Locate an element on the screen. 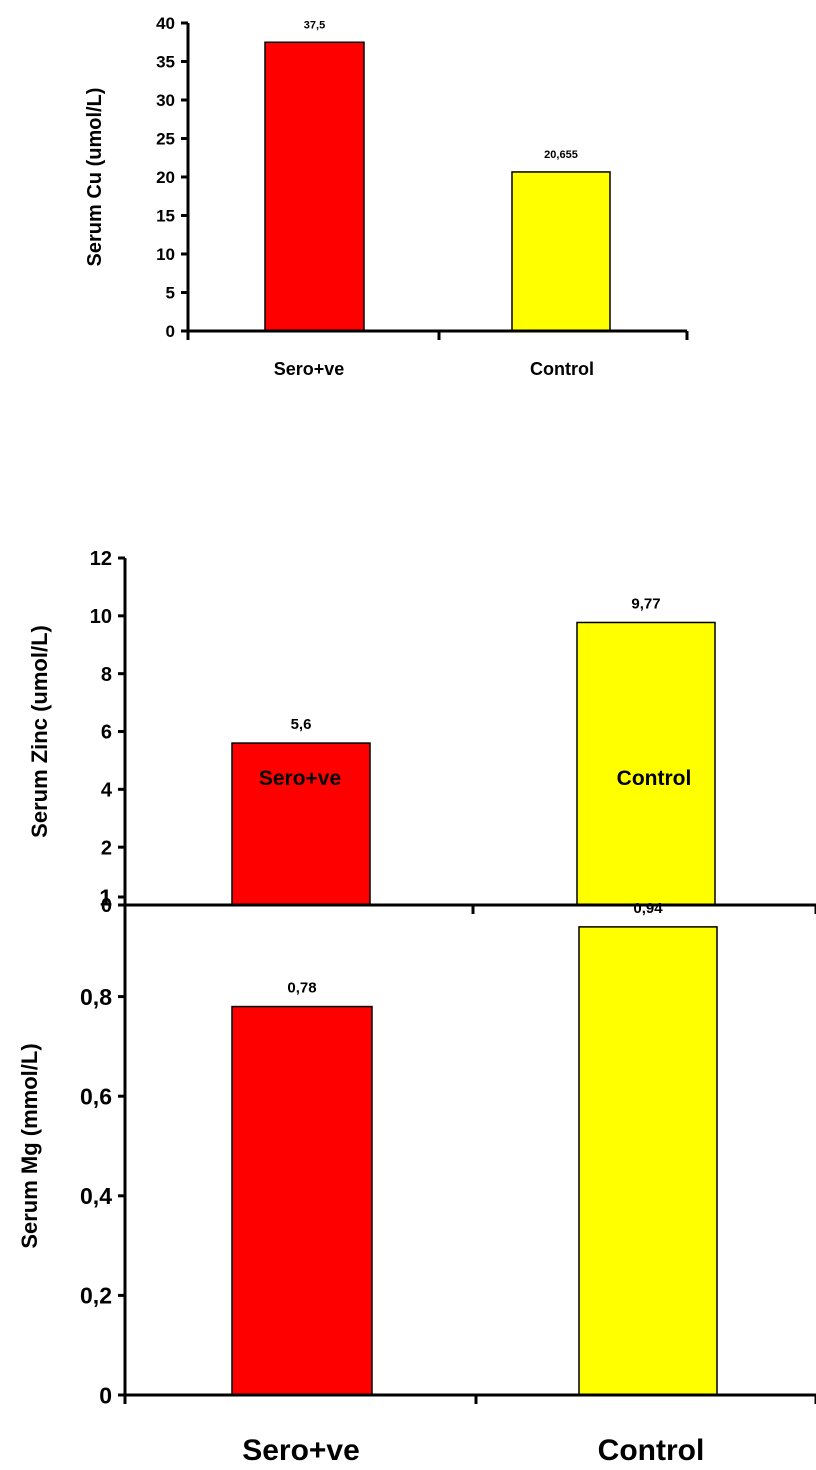  y-tick-label: 2 is located at coordinates (106, 848).